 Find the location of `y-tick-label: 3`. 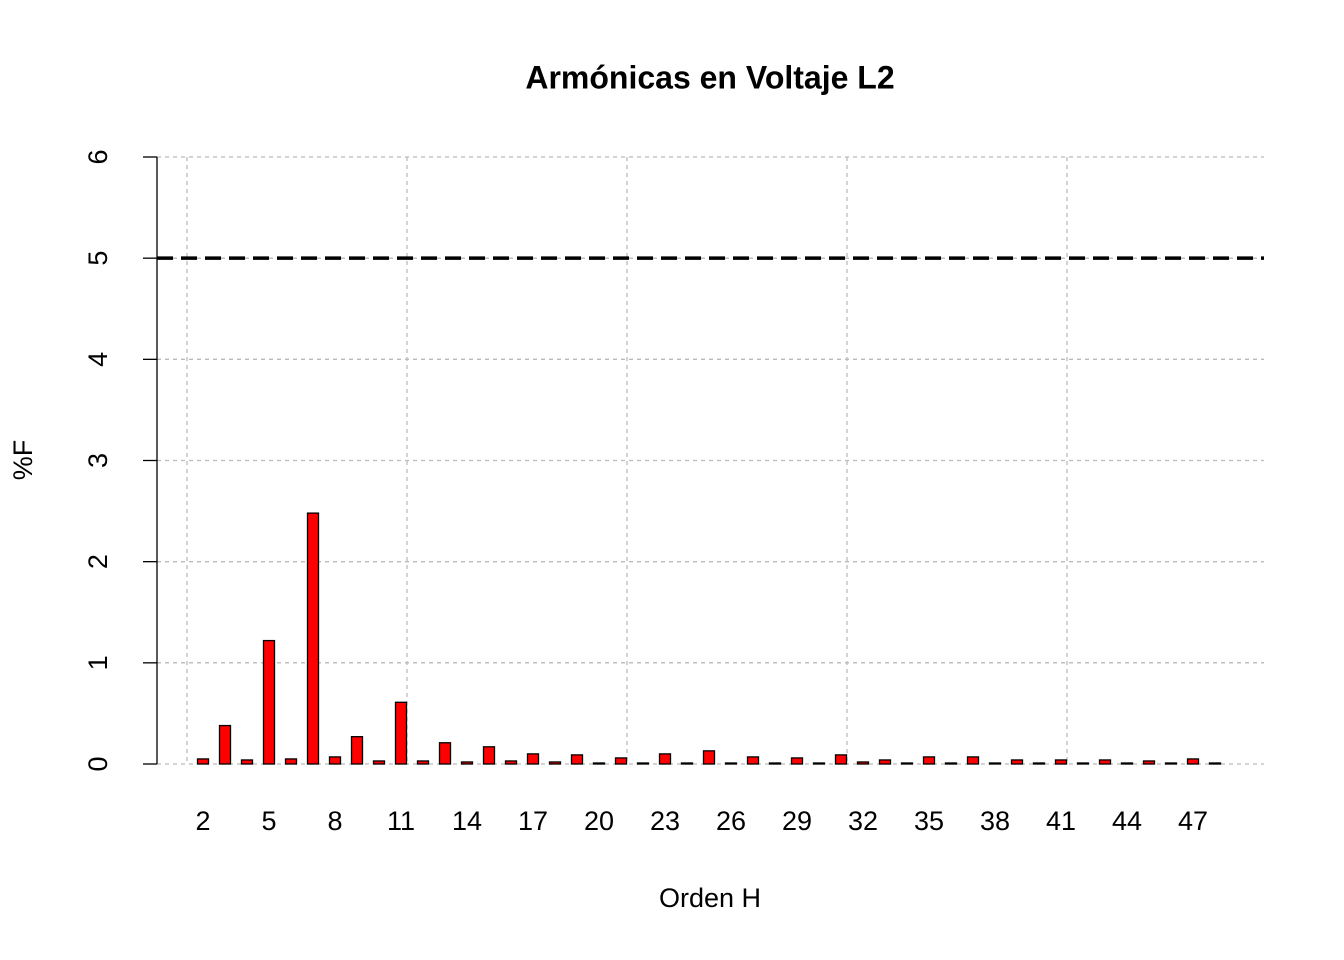

y-tick-label: 3 is located at coordinates (98, 460).